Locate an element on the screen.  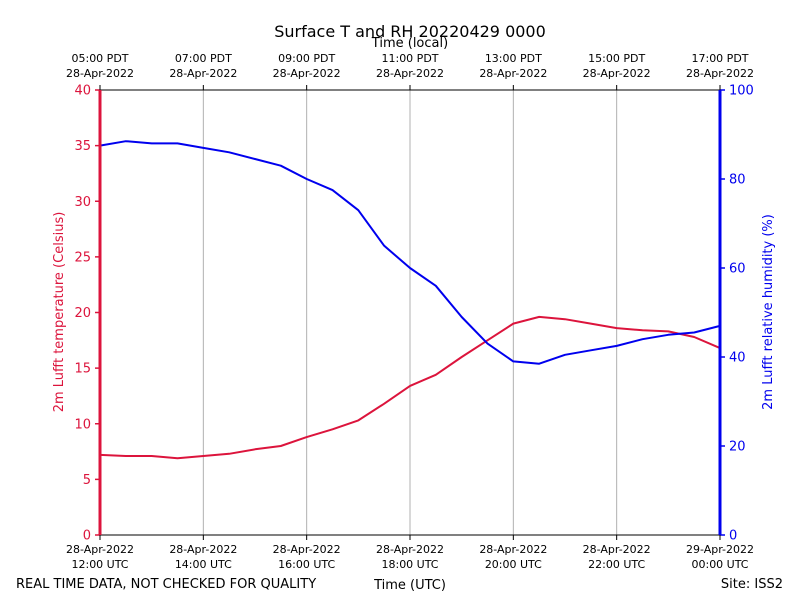
left-axis-label: 2m Lufft temperature (Celsius) is located at coordinates (59, 312).